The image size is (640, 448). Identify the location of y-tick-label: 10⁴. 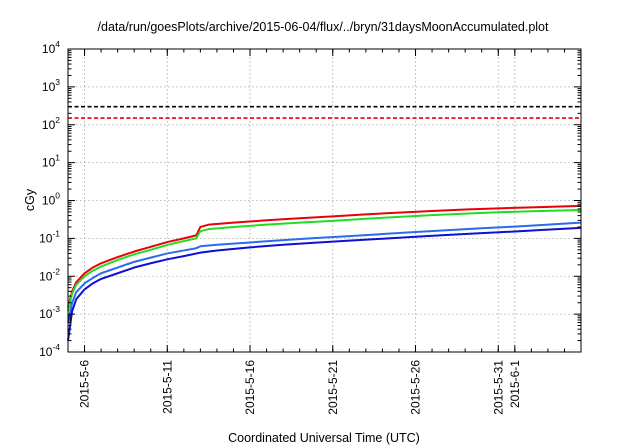
(51, 47).